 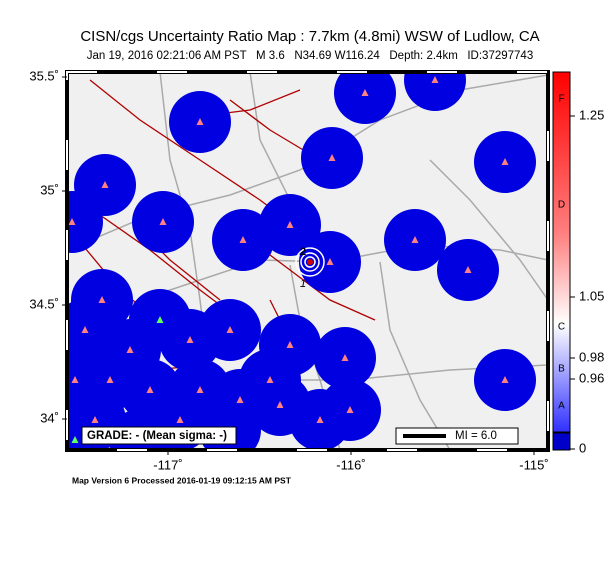 I want to click on colorbar-grade: D, so click(x=561, y=205).